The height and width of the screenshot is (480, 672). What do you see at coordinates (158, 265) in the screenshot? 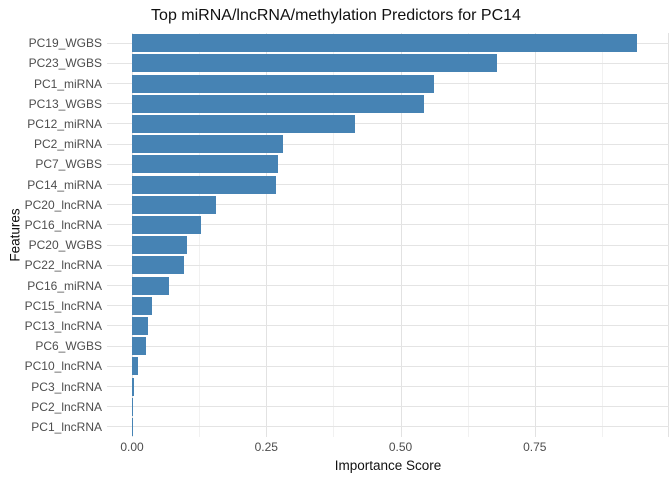
I see `bar-PC22_lncRNA` at bounding box center [158, 265].